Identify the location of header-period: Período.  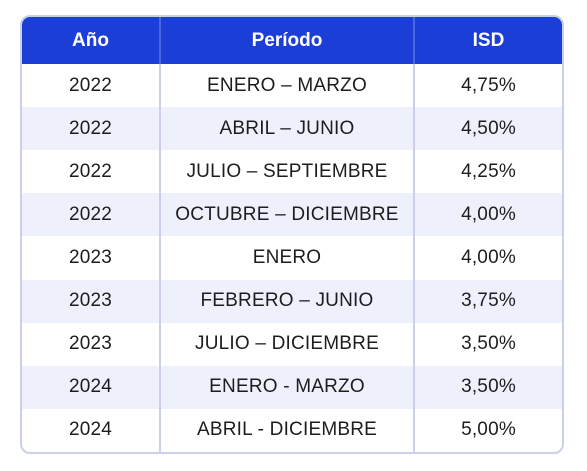
(286, 40).